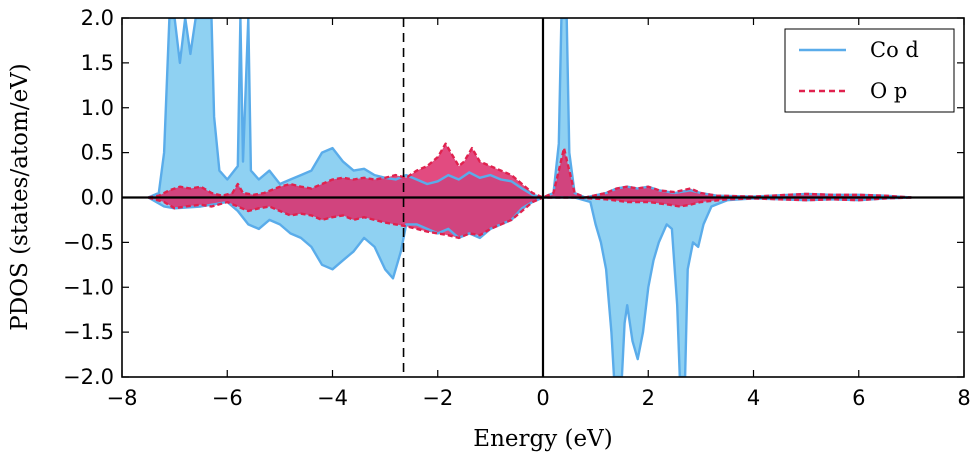  What do you see at coordinates (542, 398) in the screenshot?
I see `x-tick-label: 0` at bounding box center [542, 398].